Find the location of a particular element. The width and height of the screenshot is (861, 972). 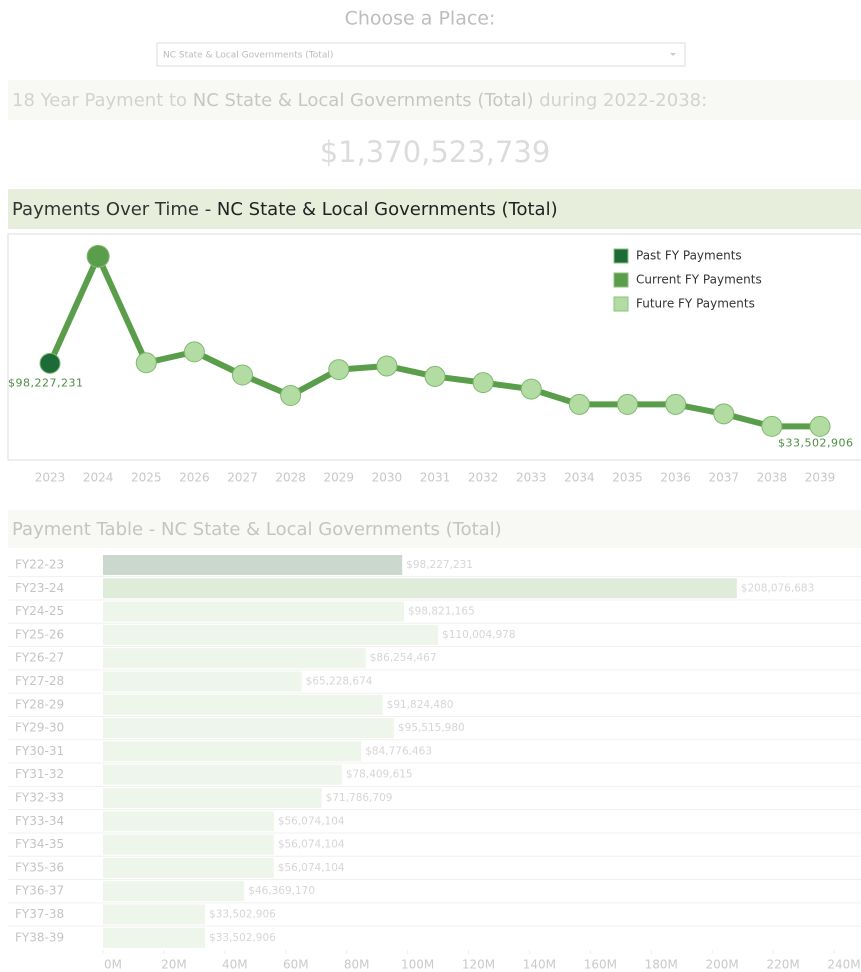

category-label: FY32-33 is located at coordinates (39, 798).